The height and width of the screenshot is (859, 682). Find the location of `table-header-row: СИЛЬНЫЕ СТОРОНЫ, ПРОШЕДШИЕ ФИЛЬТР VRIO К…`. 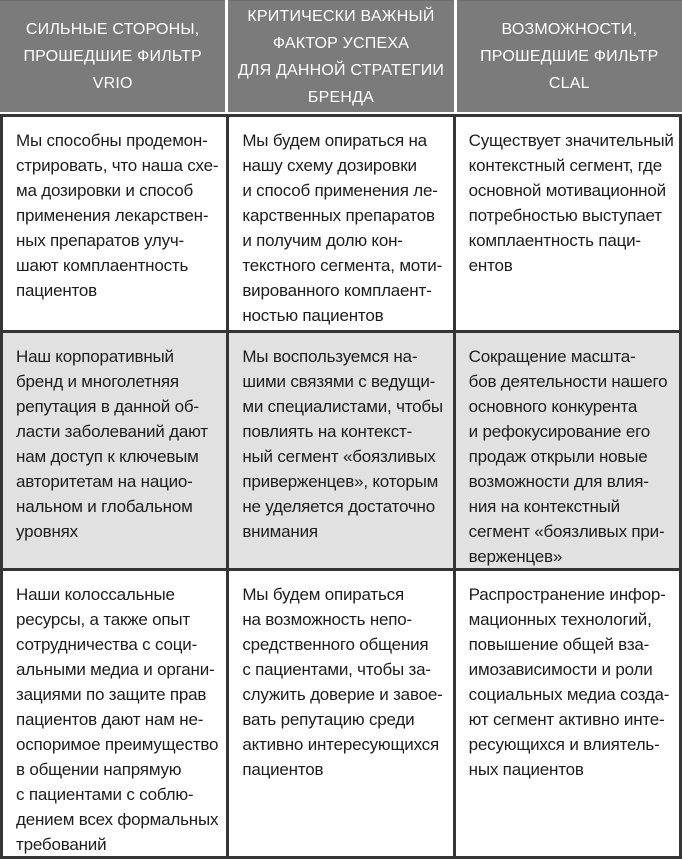

table-header-row: СИЛЬНЫЕ СТОРОНЫ, ПРОШЕДШИЕ ФИЛЬТР VRIO К… is located at coordinates (341, 56).